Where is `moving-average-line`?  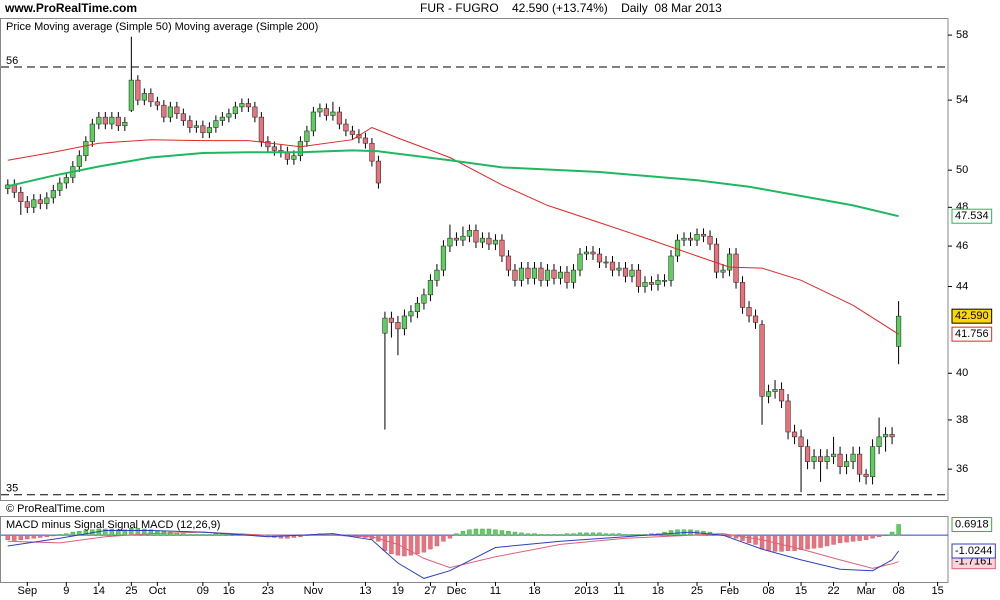 moving-average-line is located at coordinates (453, 183).